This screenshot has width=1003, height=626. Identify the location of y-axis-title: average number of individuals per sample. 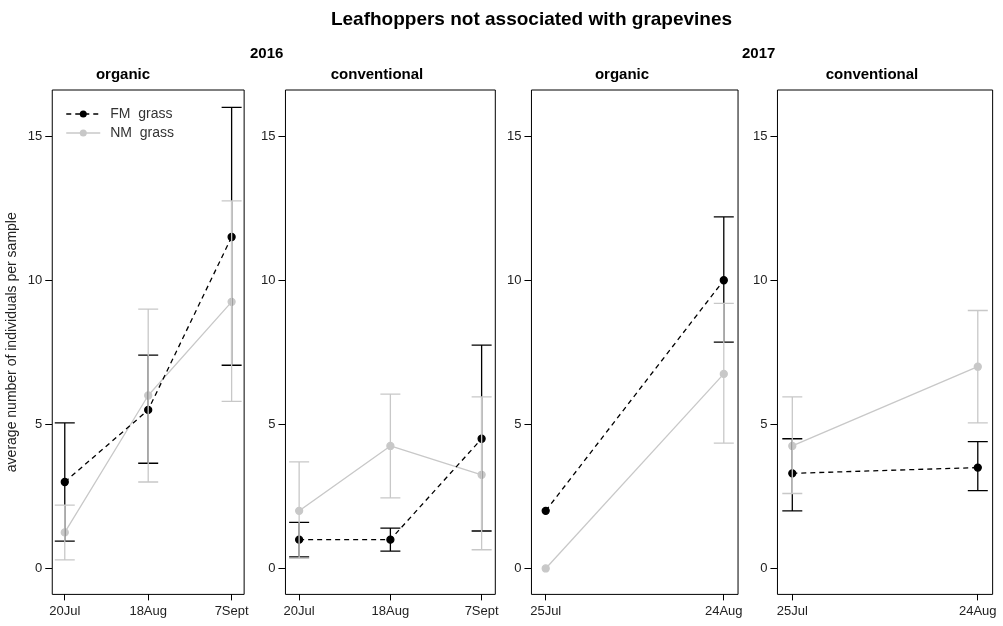
(11, 342).